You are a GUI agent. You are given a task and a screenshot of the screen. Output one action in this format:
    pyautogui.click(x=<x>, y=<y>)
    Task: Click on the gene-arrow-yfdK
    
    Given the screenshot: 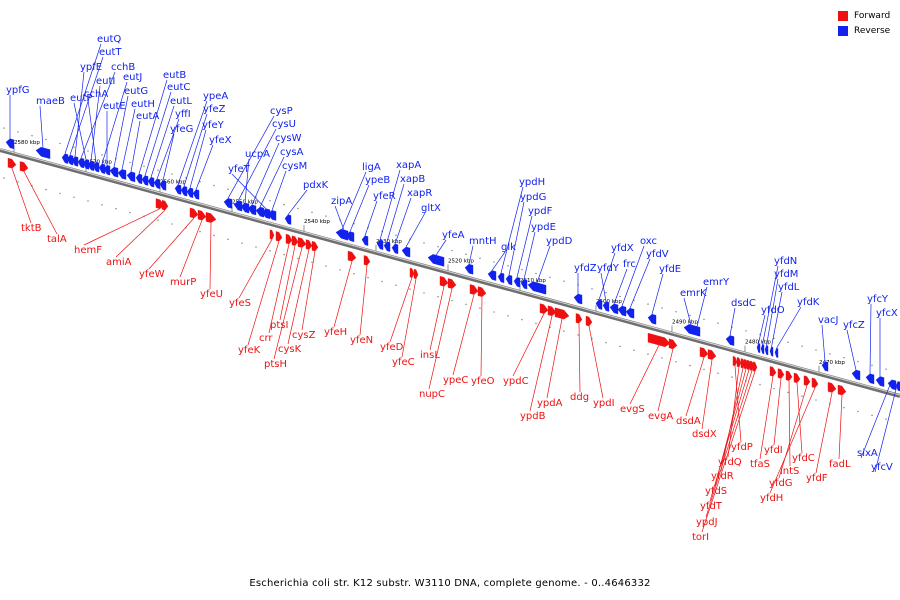 What is the action you would take?
    pyautogui.click(x=776, y=353)
    